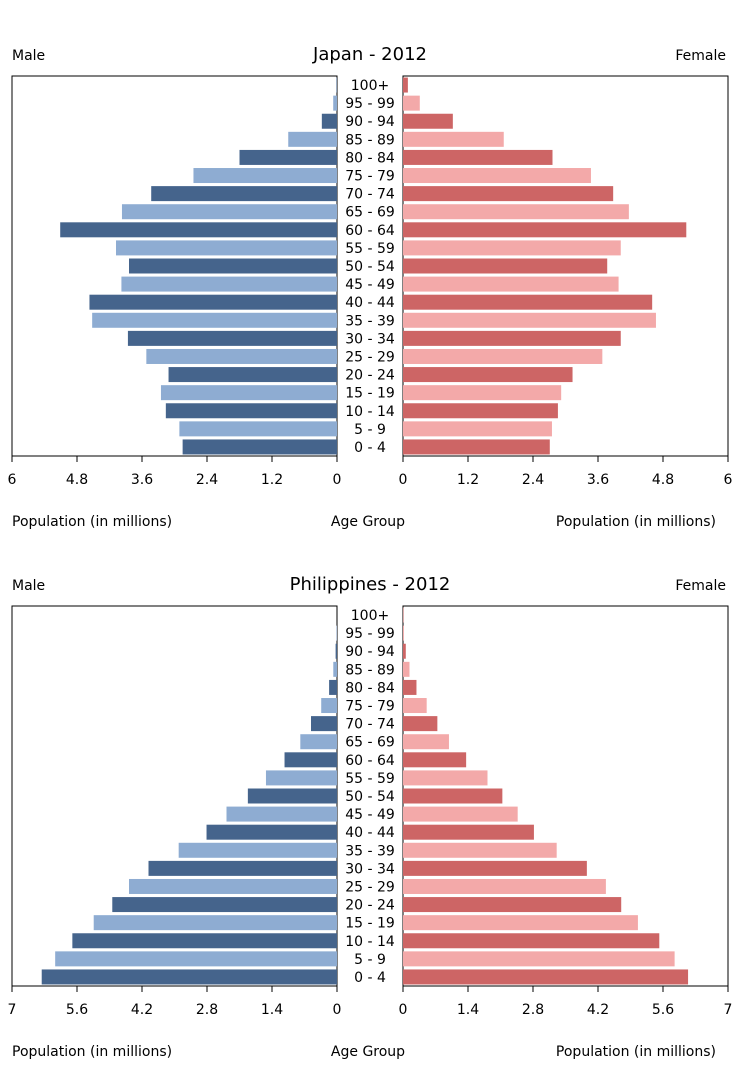  What do you see at coordinates (403, 480) in the screenshot?
I see `japan-female-tick-label: 0` at bounding box center [403, 480].